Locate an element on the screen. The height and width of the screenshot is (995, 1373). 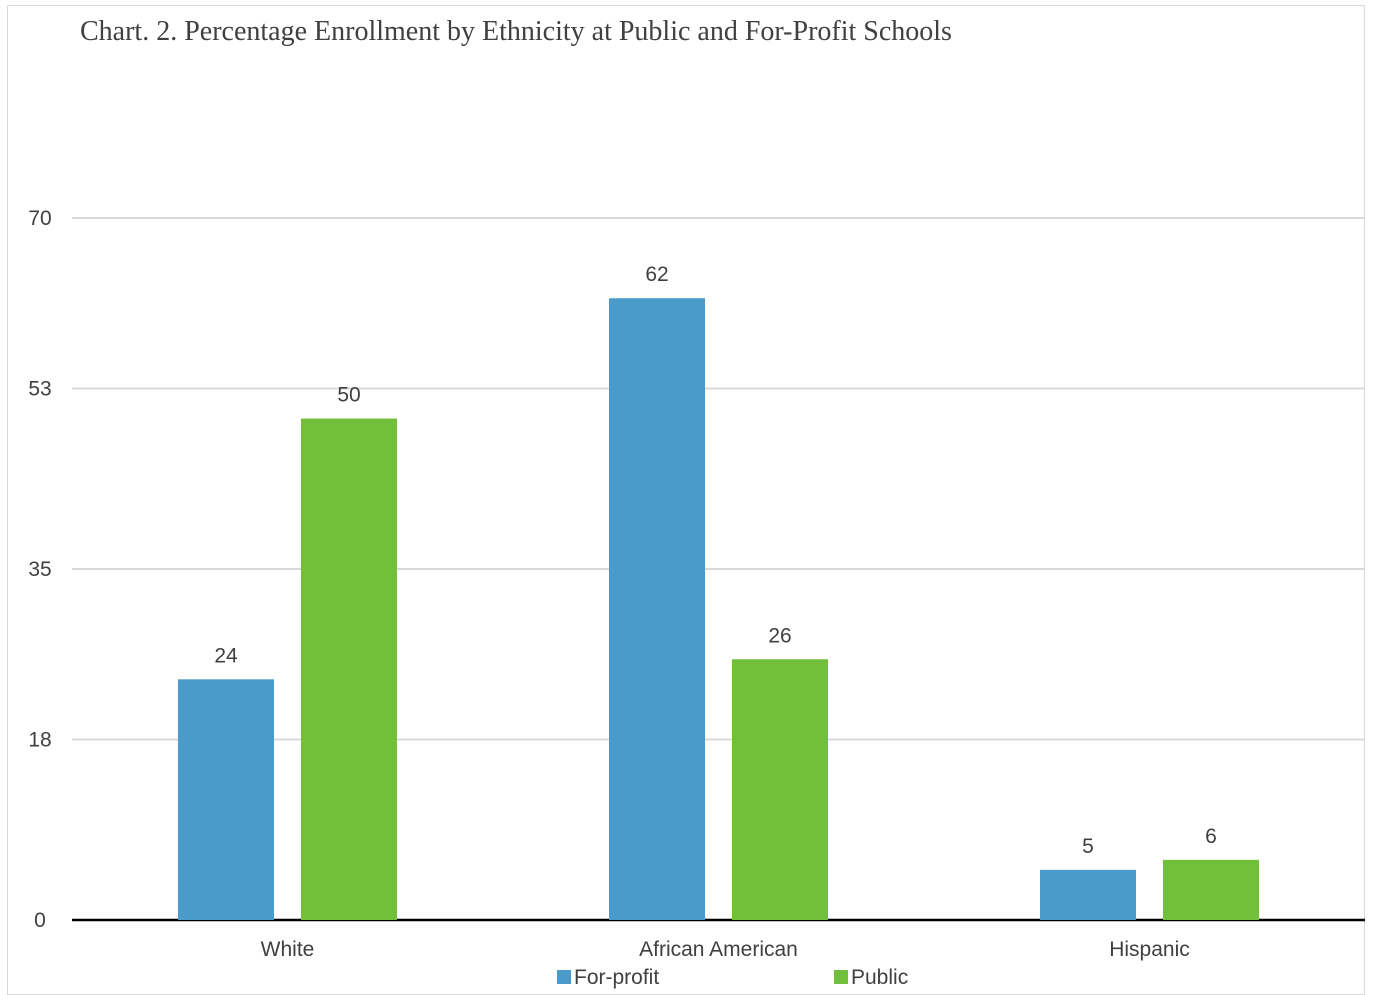
x-category-label: White is located at coordinates (288, 949).